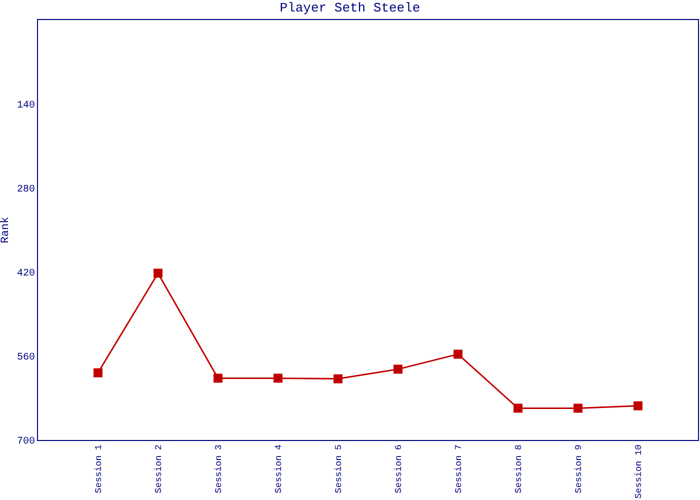 This screenshot has height=500, width=700. I want to click on x-tick-label: Session 6, so click(399, 469).